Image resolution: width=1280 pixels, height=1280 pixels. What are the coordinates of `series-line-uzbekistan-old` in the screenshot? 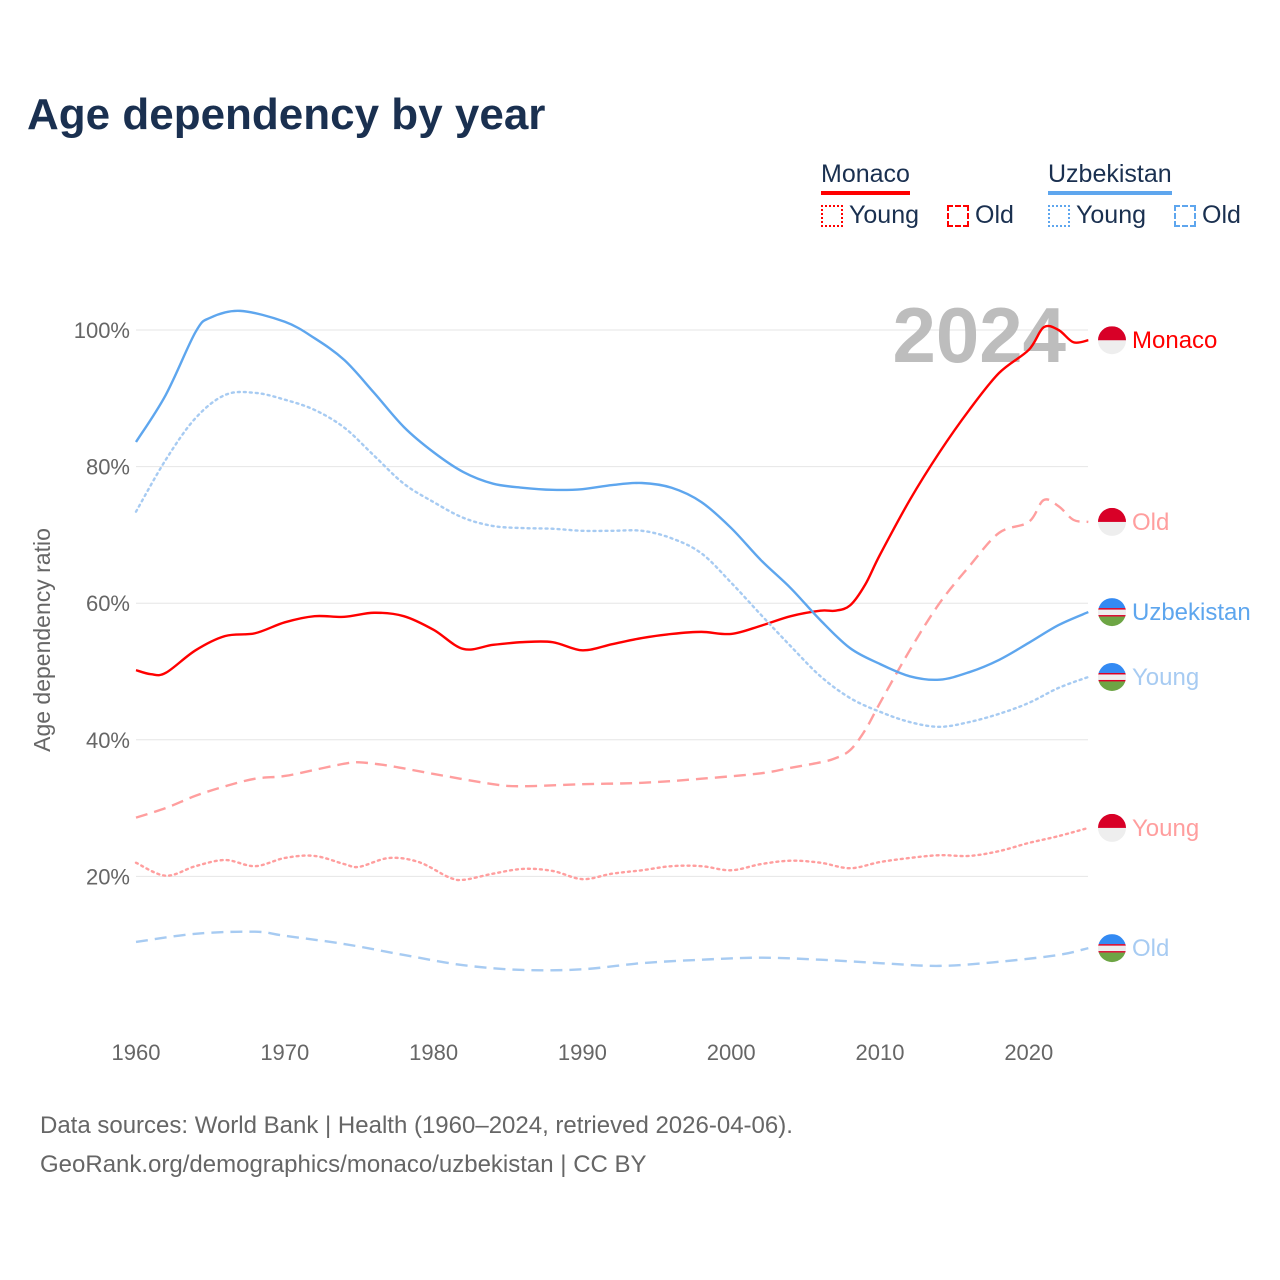 It's located at (612, 951).